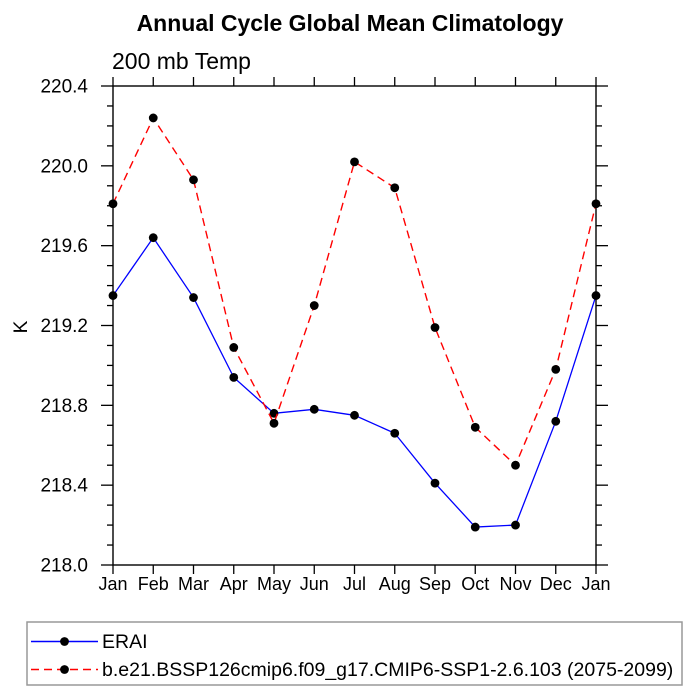 The image size is (700, 700). Describe the element at coordinates (64, 655) in the screenshot. I see `legend-line-samples` at that location.